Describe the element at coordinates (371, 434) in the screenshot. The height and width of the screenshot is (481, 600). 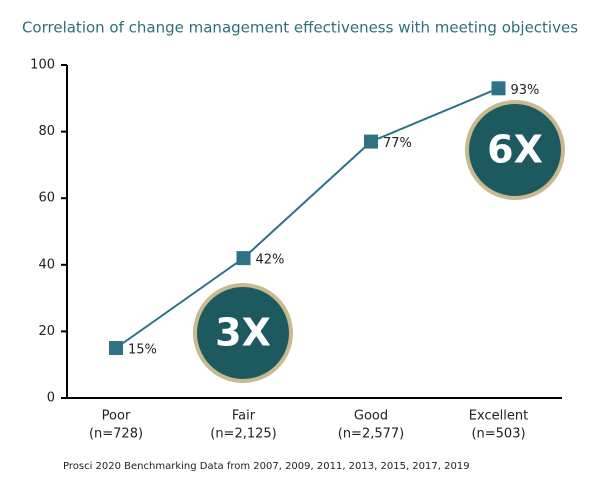
I see `x-tick-count: (n=2,577)` at that location.